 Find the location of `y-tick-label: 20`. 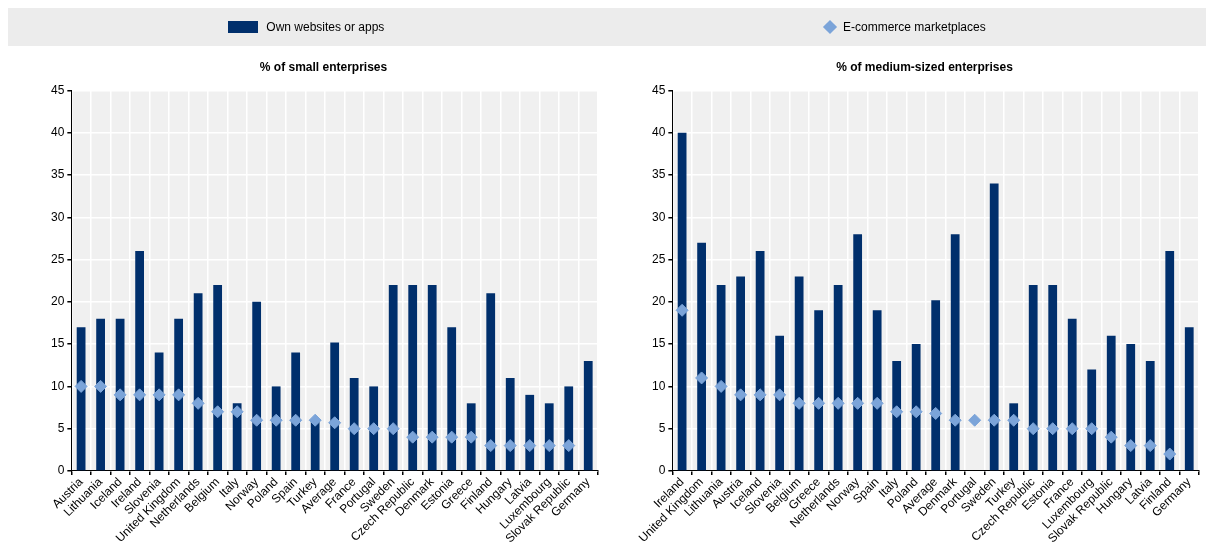

y-tick-label: 20 is located at coordinates (57, 301).